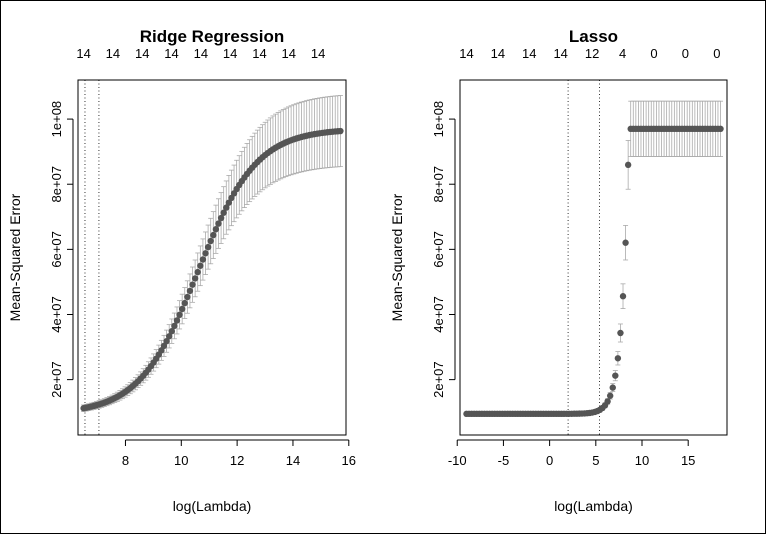 This screenshot has width=766, height=538. Describe the element at coordinates (549, 460) in the screenshot. I see `x-tick-label: 0` at that location.